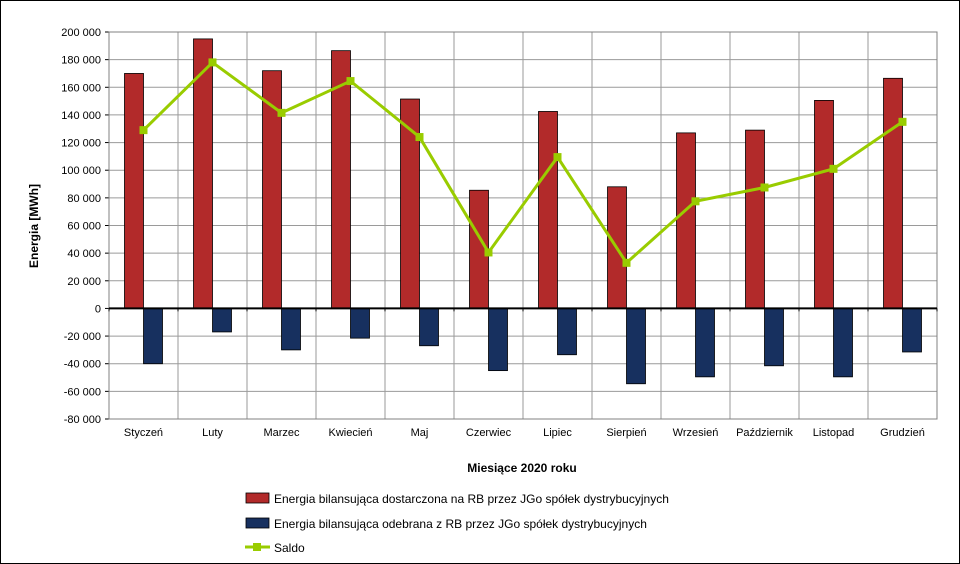 The image size is (960, 564). What do you see at coordinates (81, 88) in the screenshot?
I see `y-tick-label: 160 000` at bounding box center [81, 88].